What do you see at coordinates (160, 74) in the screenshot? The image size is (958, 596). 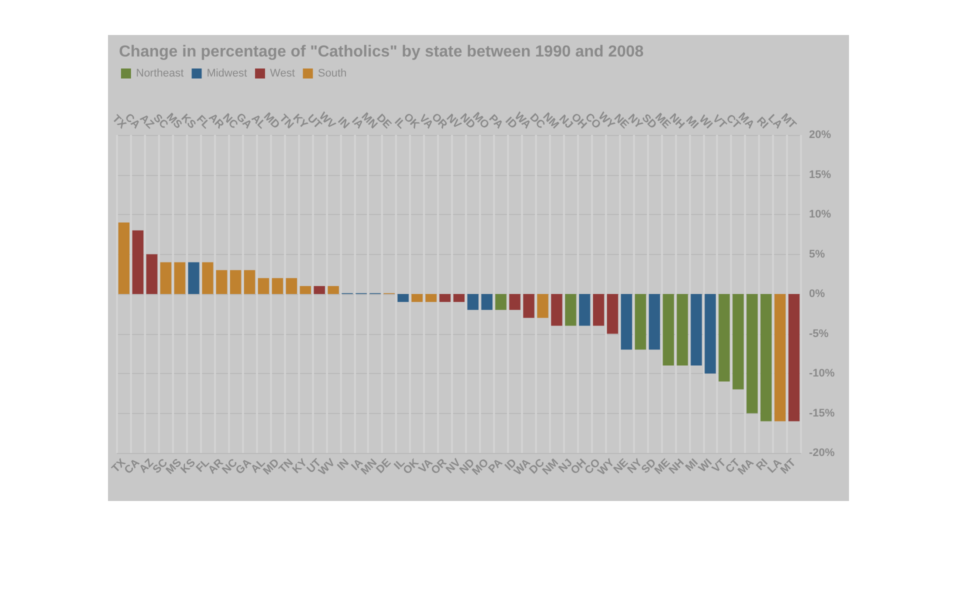 I see `legend-label: Northeast` at bounding box center [160, 74].